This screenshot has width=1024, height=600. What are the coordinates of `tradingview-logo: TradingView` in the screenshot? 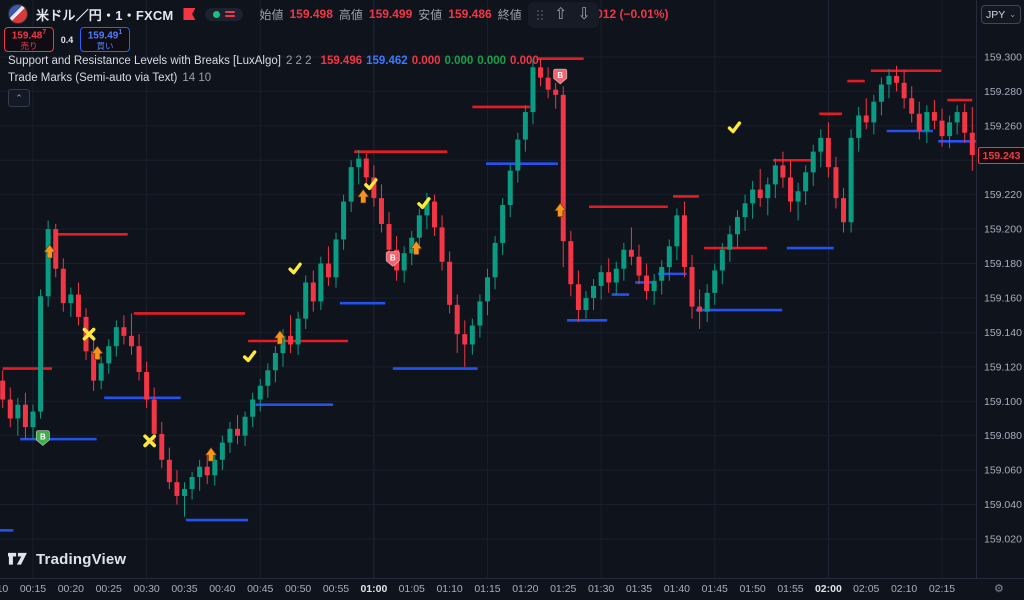 It's located at (67, 559).